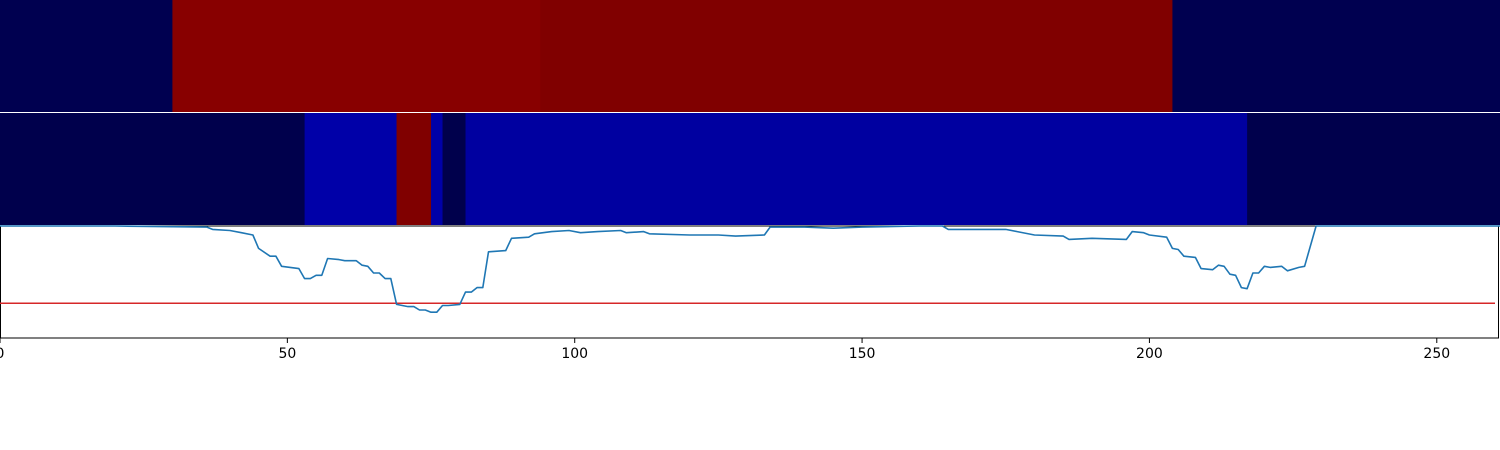  What do you see at coordinates (1436, 354) in the screenshot?
I see `x-tick-label: 250` at bounding box center [1436, 354].